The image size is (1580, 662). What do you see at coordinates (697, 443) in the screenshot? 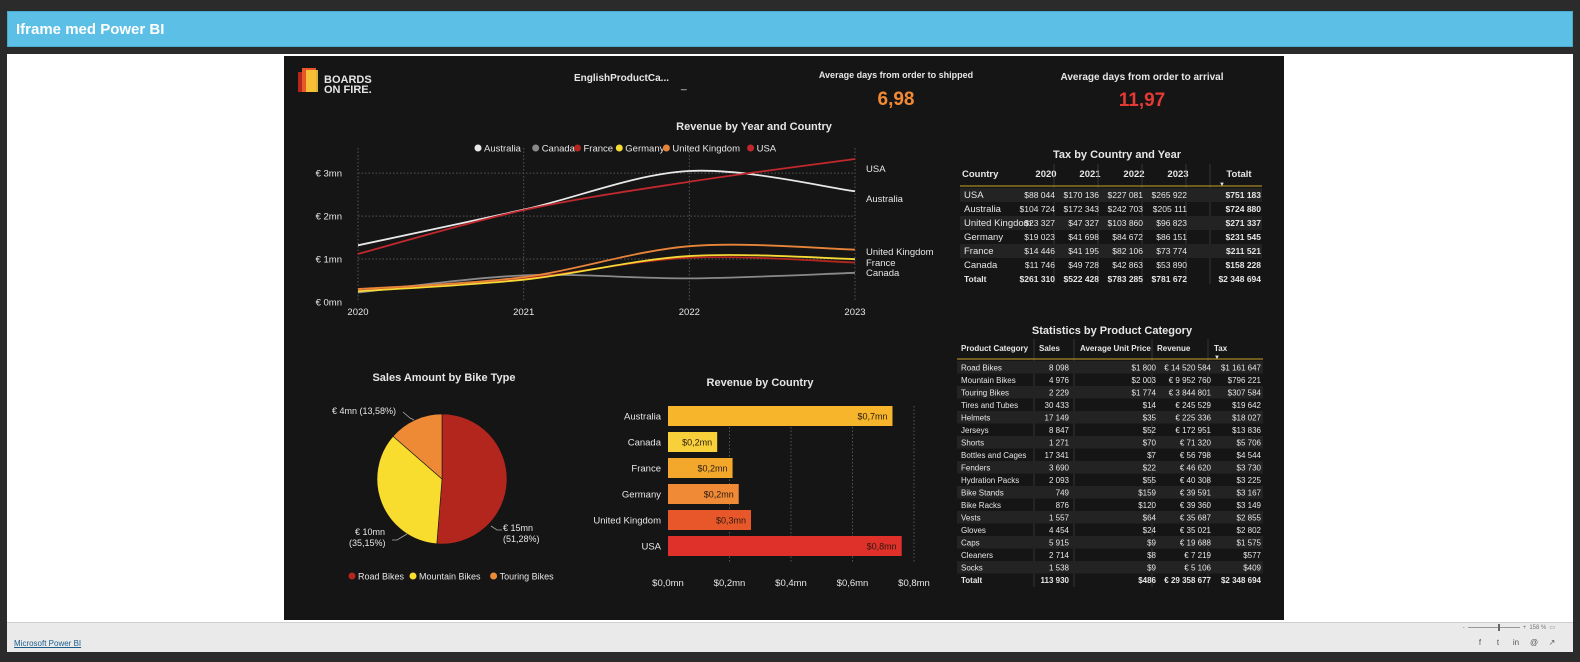
I see `bar-data-label-1: $0,2mn` at bounding box center [697, 443].